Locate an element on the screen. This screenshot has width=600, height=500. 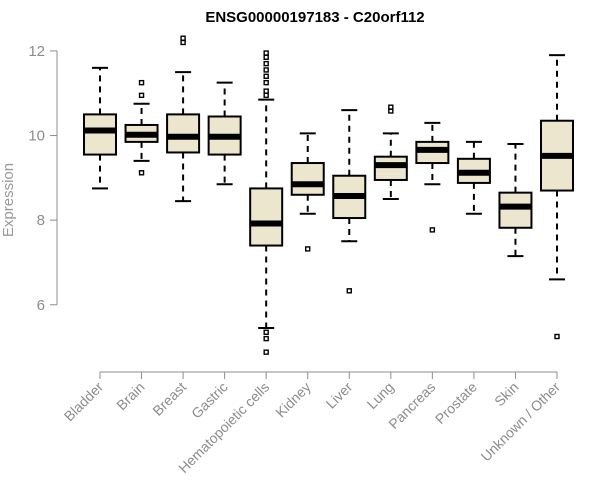
x-tick-label: Breast is located at coordinates (169, 399).